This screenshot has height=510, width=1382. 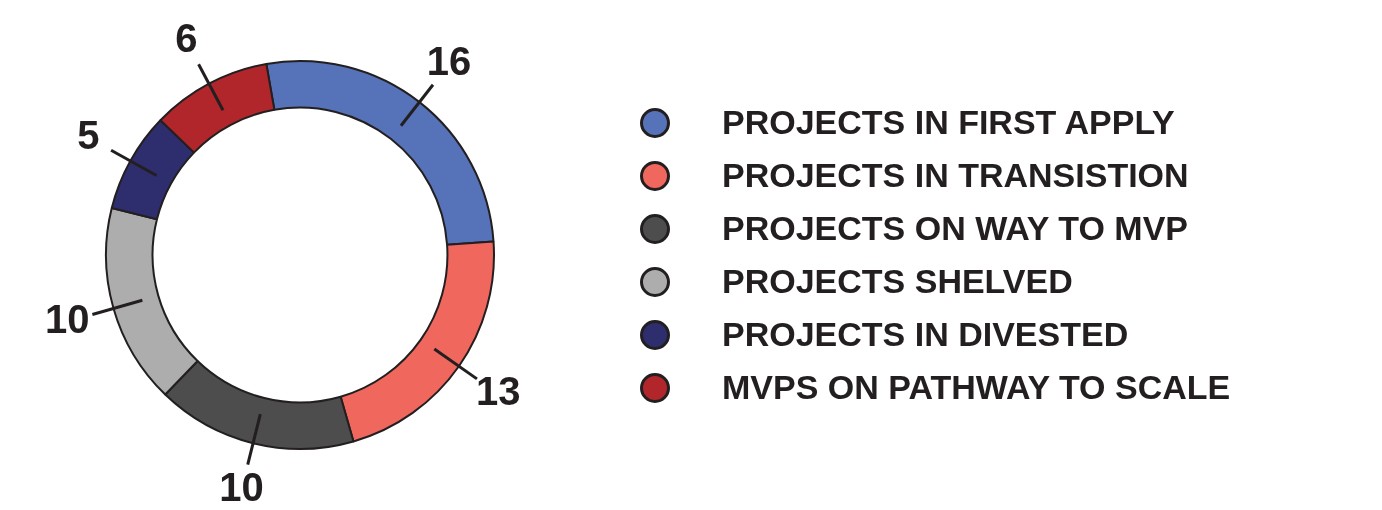 What do you see at coordinates (498, 390) in the screenshot?
I see `data-label: 13` at bounding box center [498, 390].